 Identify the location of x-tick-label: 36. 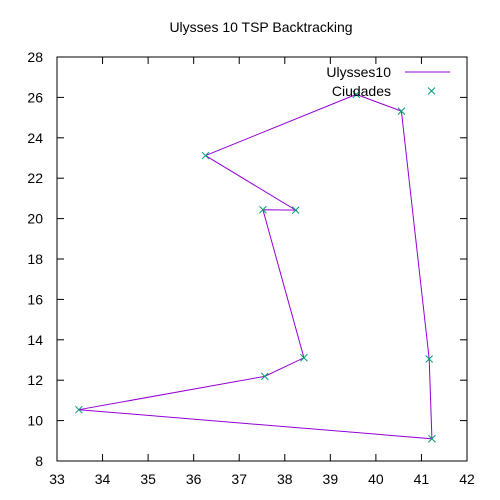
(194, 479).